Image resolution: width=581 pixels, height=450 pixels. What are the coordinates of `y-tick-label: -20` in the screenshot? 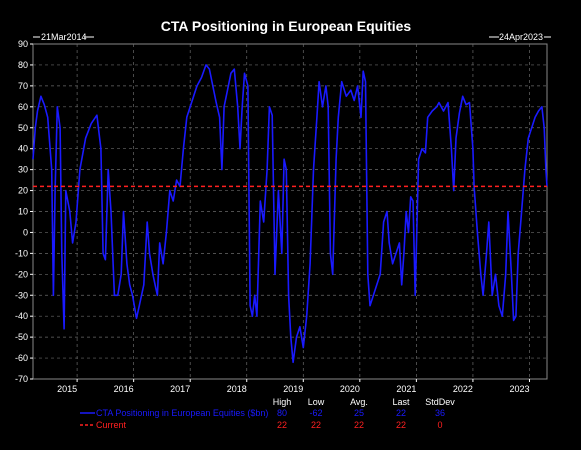 It's located at (21, 274).